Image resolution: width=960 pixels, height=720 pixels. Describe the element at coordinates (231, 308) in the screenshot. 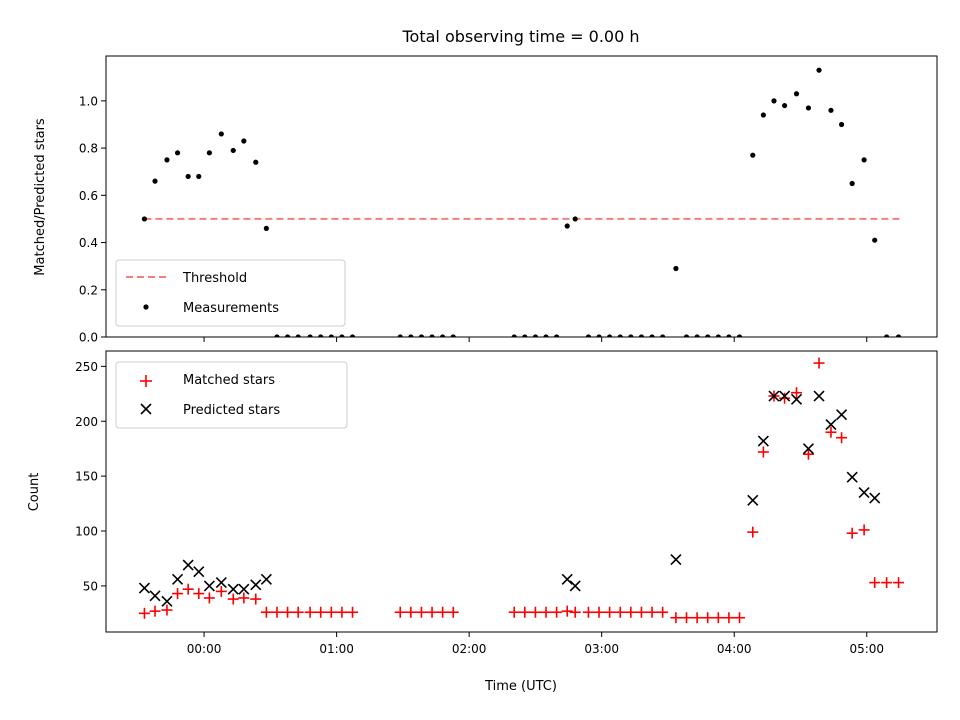

I see `legend-measurements-label: Measurements` at that location.